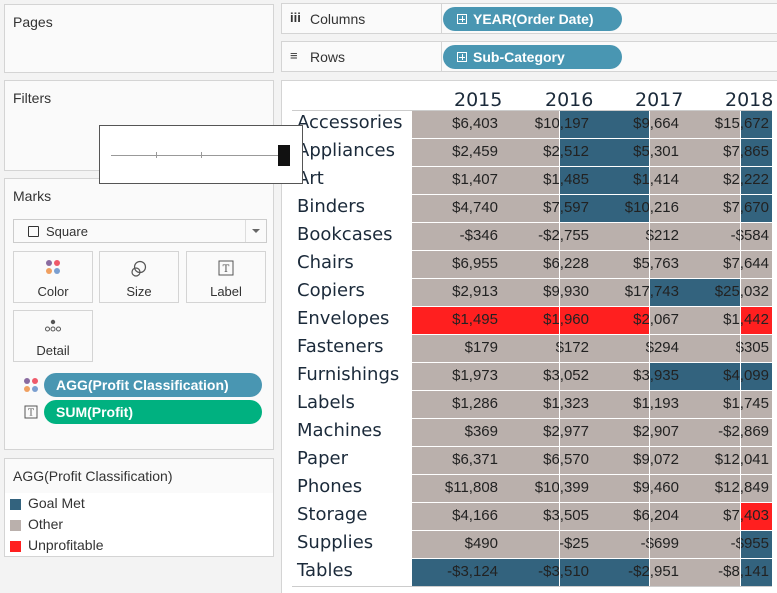 The width and height of the screenshot is (777, 593). Describe the element at coordinates (139, 277) in the screenshot. I see `size-button: Size` at that location.